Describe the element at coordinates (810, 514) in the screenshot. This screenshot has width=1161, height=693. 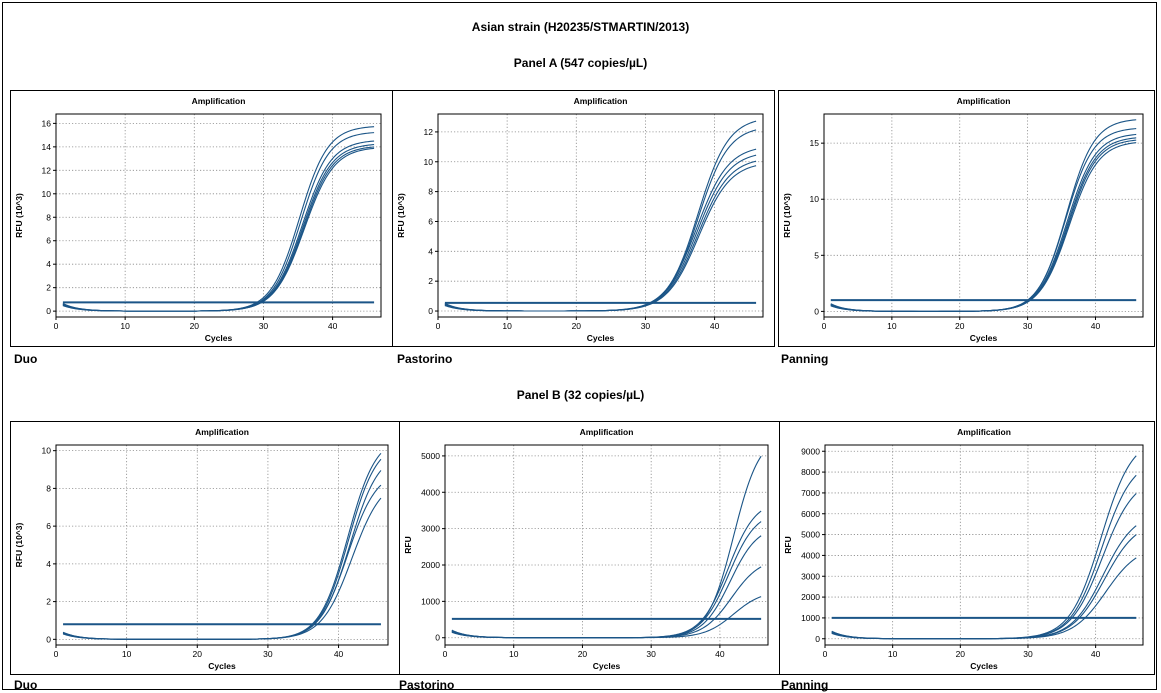
I see `y-tick-label: 6000` at that location.